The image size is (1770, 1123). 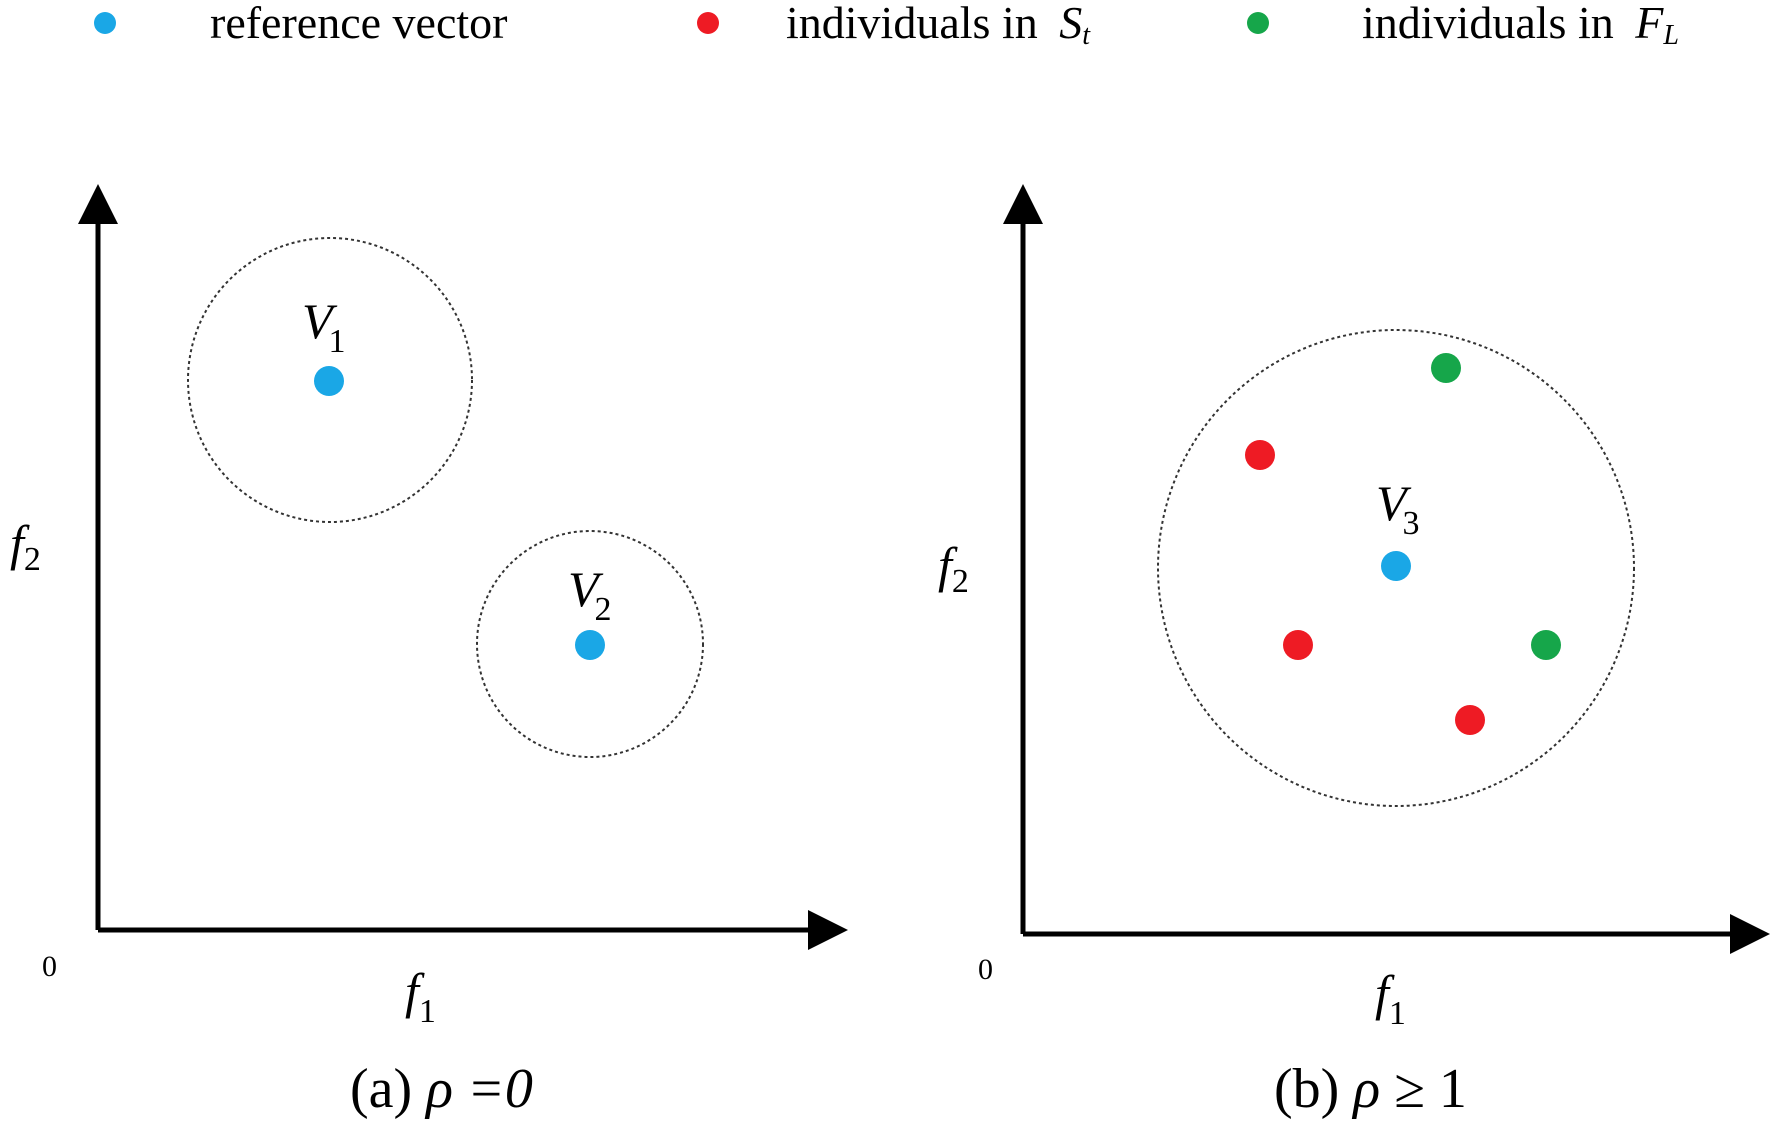 I want to click on panel-a-x-axis-label: f1, so click(x=420, y=996).